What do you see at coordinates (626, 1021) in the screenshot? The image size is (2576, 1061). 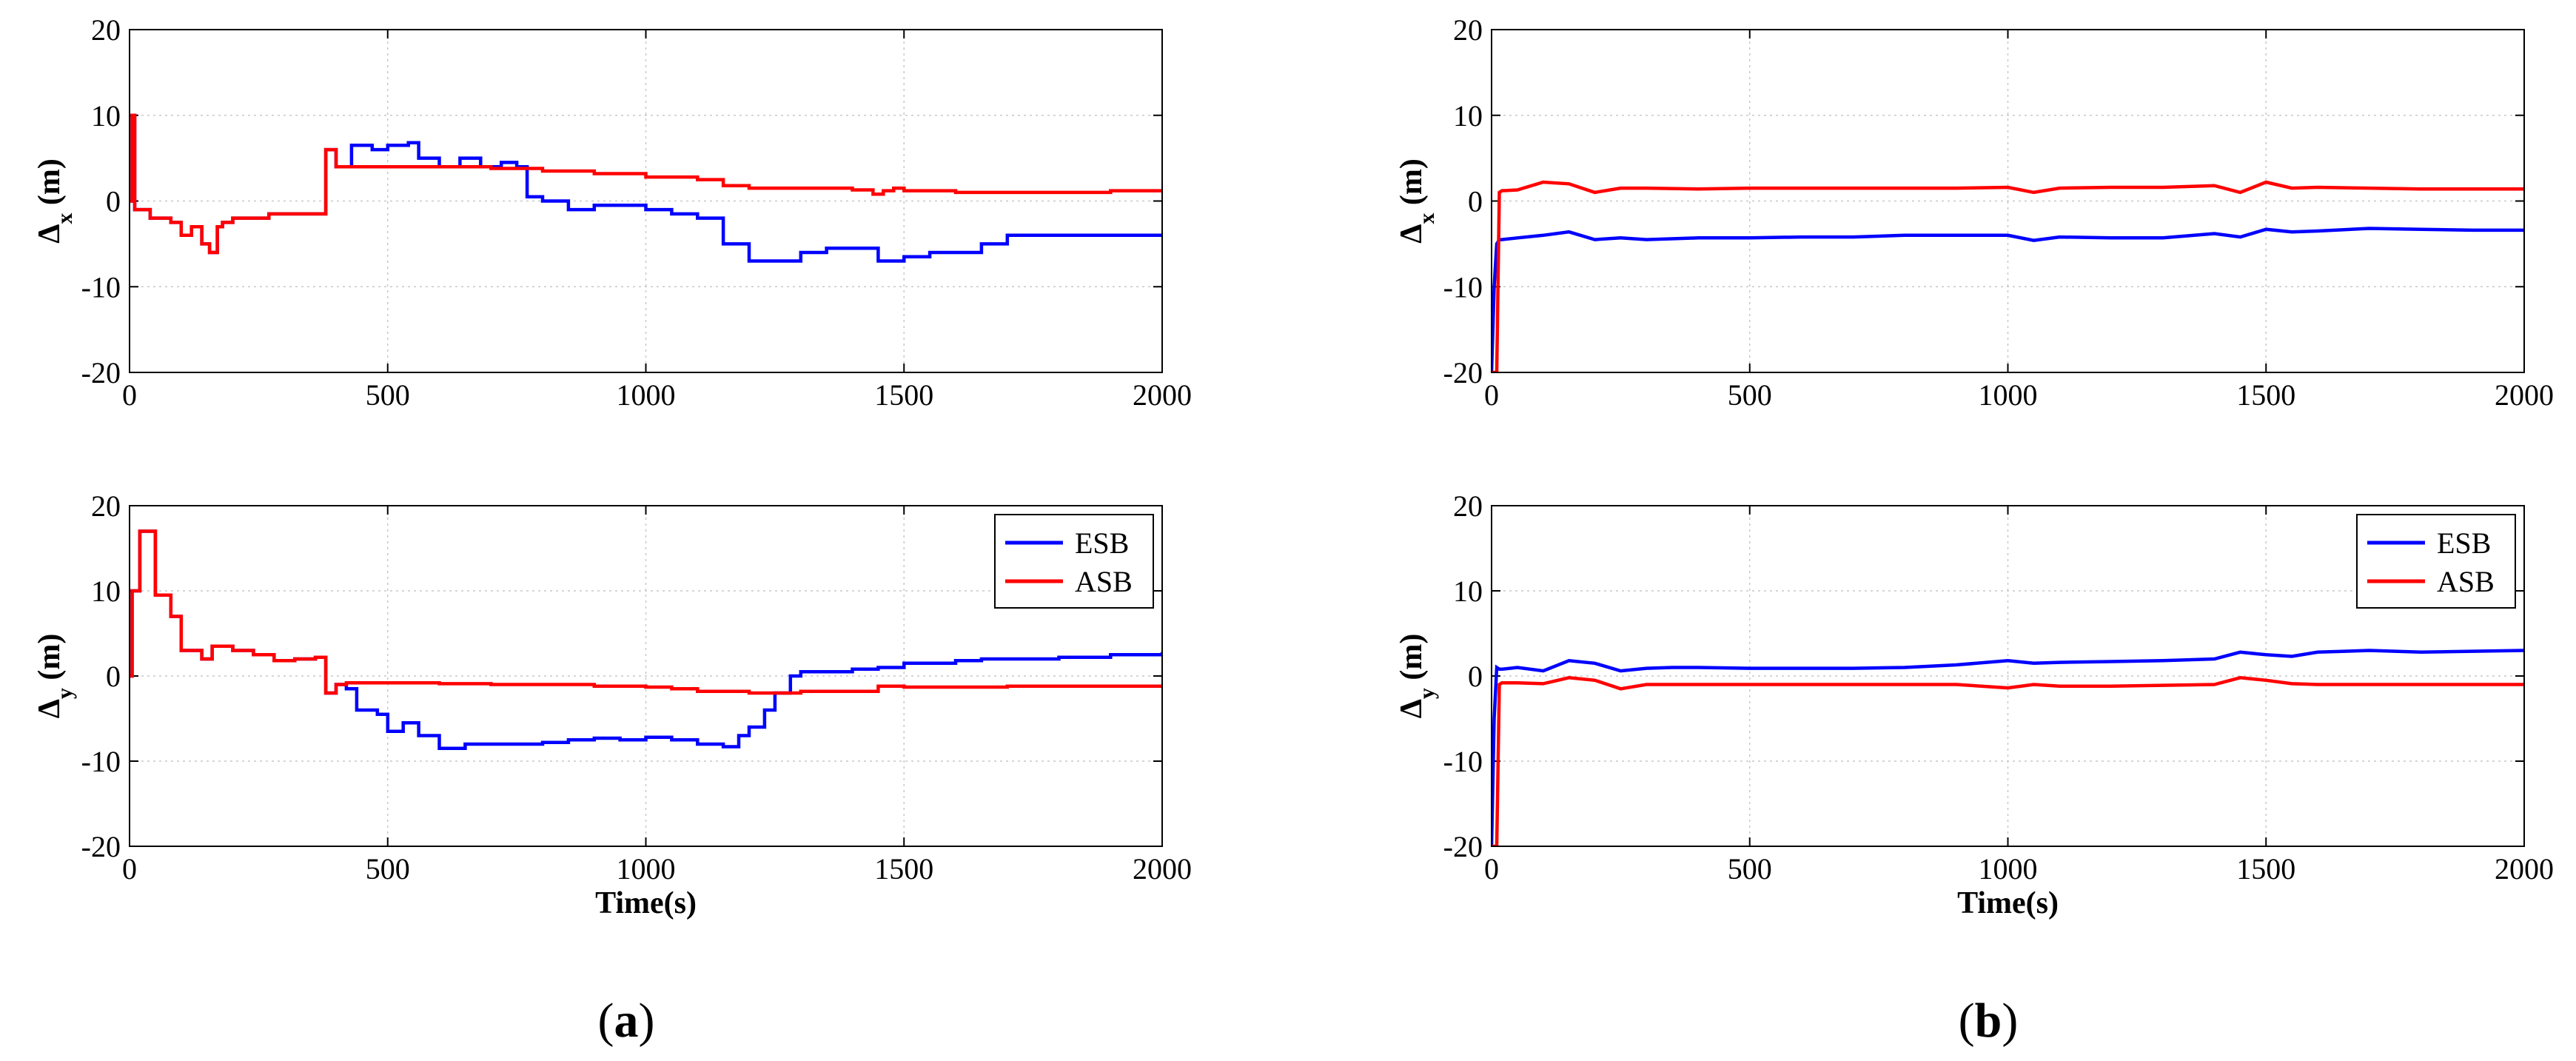 I see `panel-label-a: (a)` at bounding box center [626, 1021].